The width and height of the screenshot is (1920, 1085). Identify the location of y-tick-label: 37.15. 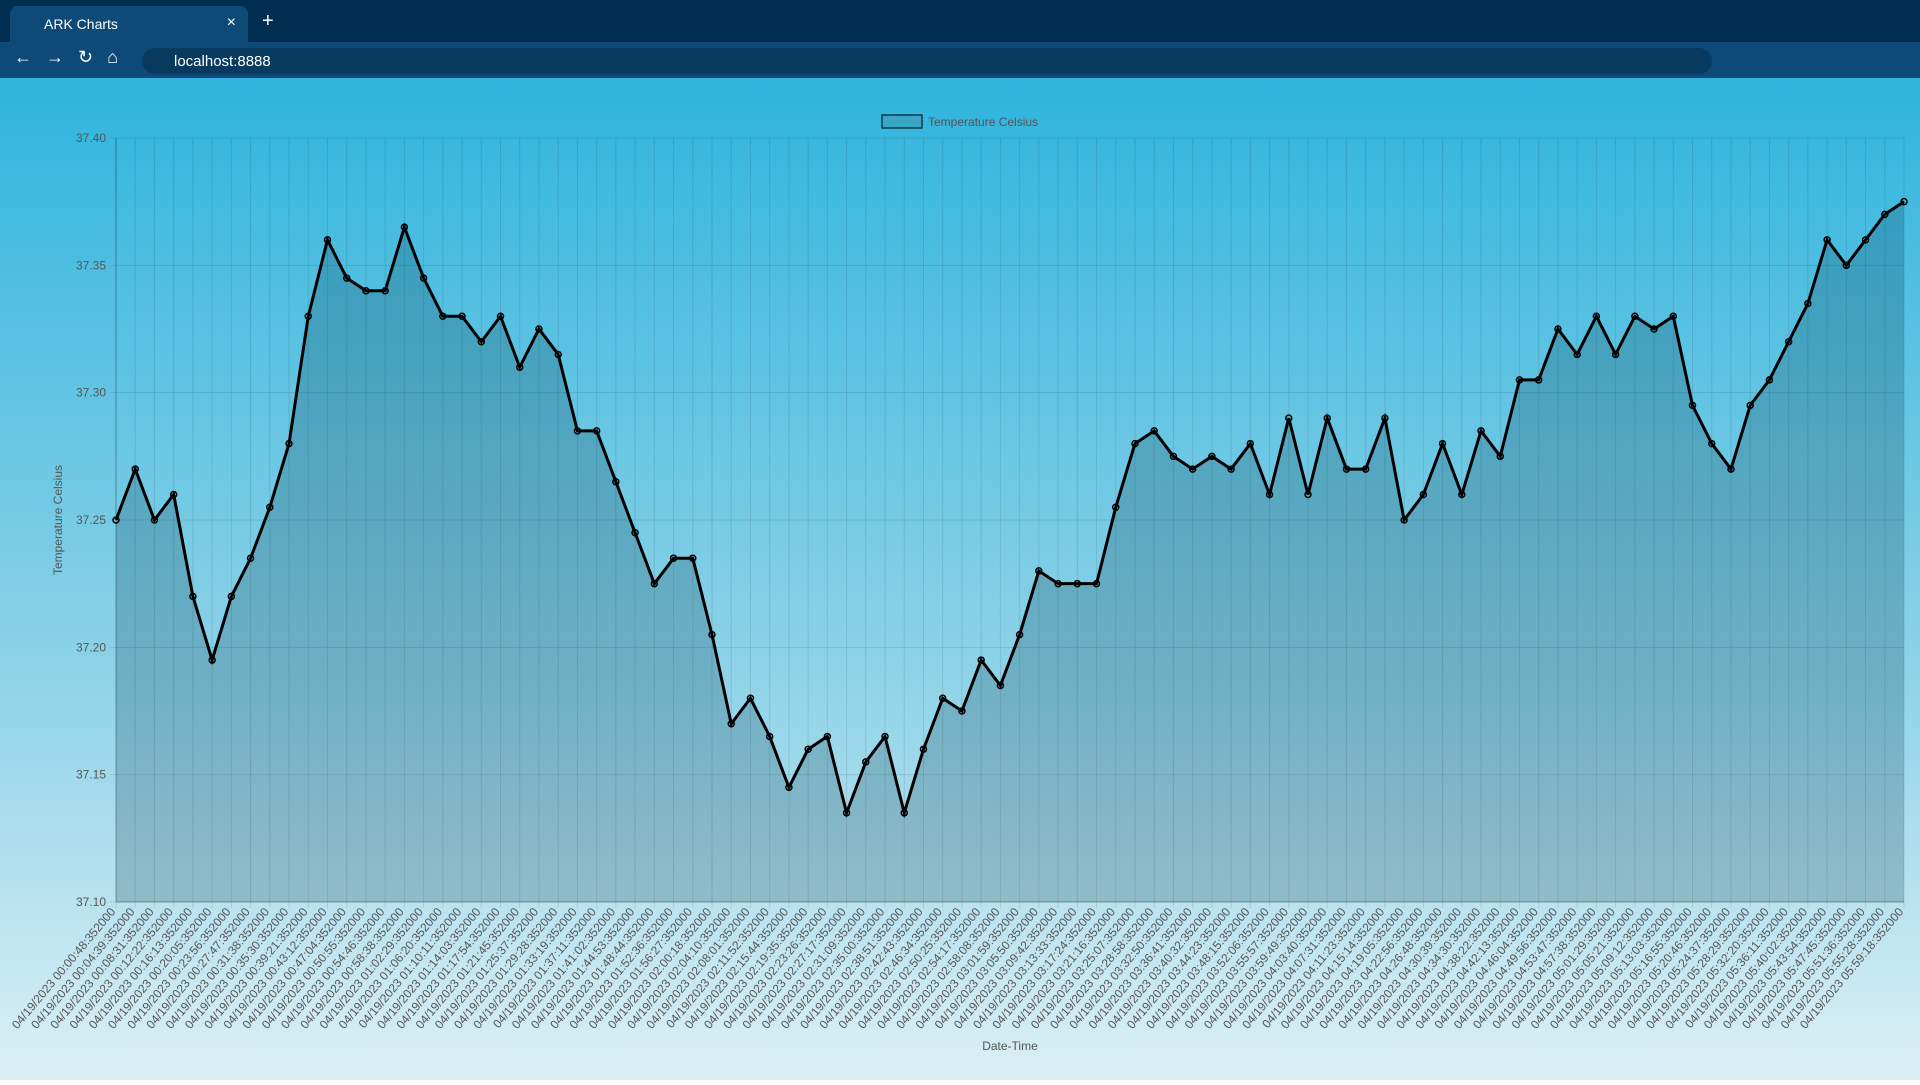
(91, 775).